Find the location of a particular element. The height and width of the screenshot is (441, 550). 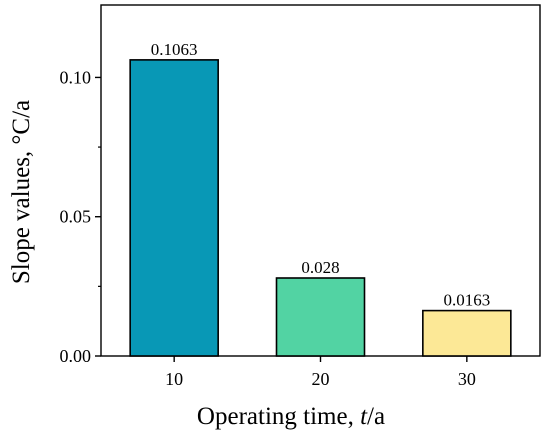

y-tick-label-0.00: 0.00 is located at coordinates (76, 356).